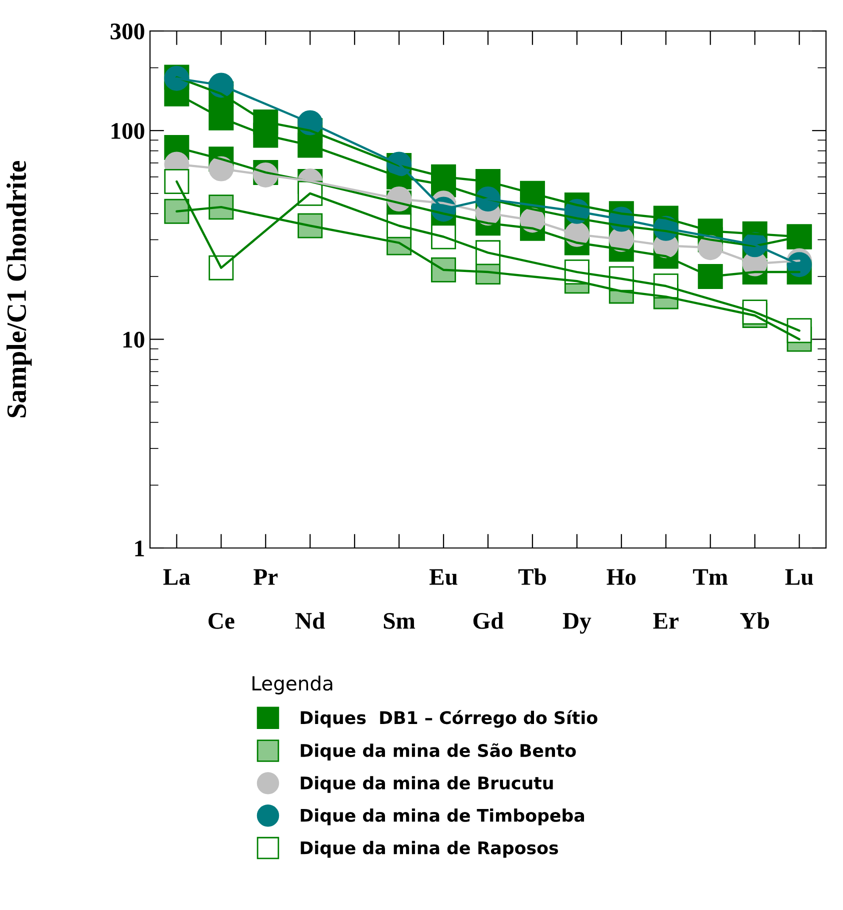  What do you see at coordinates (176, 577) in the screenshot?
I see `x-tick-label: La` at bounding box center [176, 577].